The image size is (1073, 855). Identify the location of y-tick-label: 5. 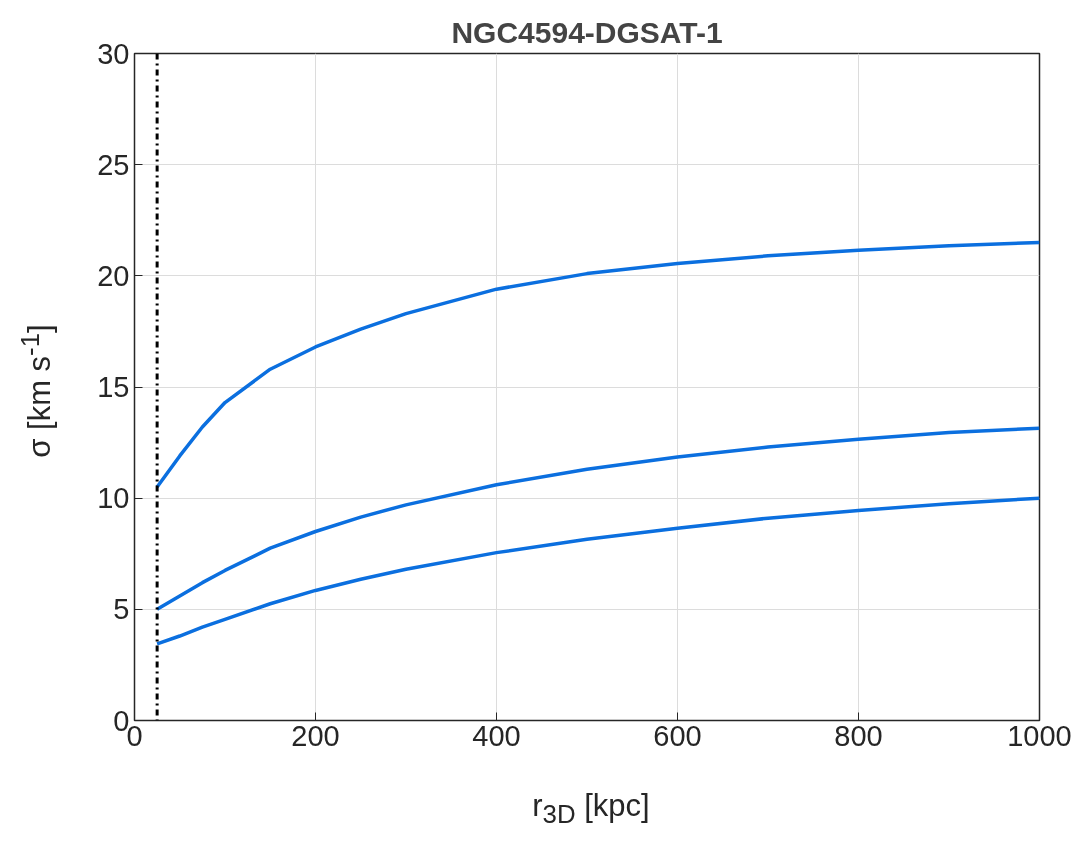
(121, 609).